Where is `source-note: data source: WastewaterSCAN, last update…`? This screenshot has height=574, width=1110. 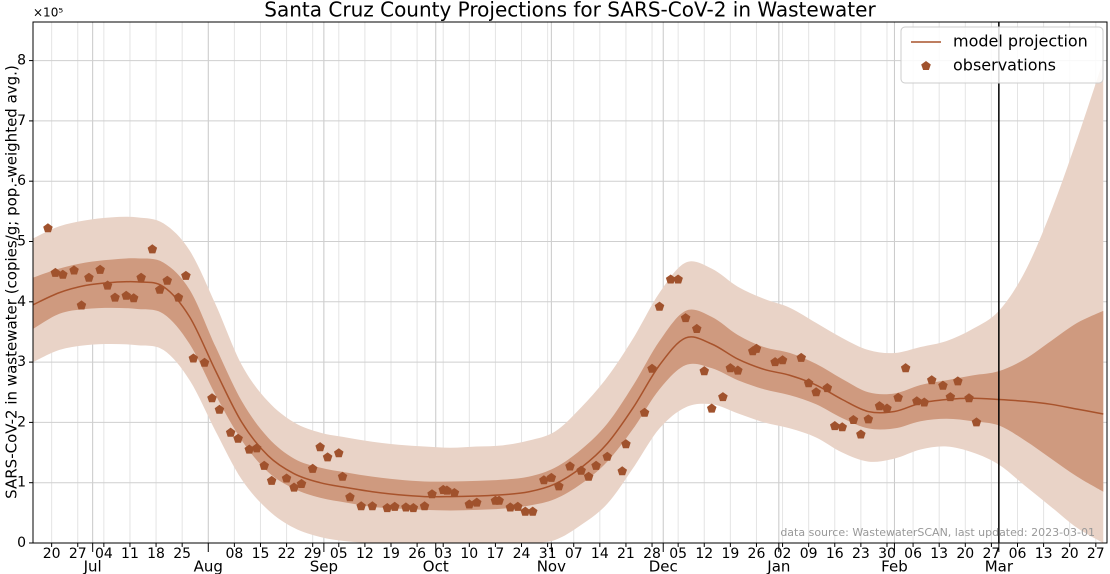 source-note: data source: WastewaterSCAN, last update… is located at coordinates (937, 532).